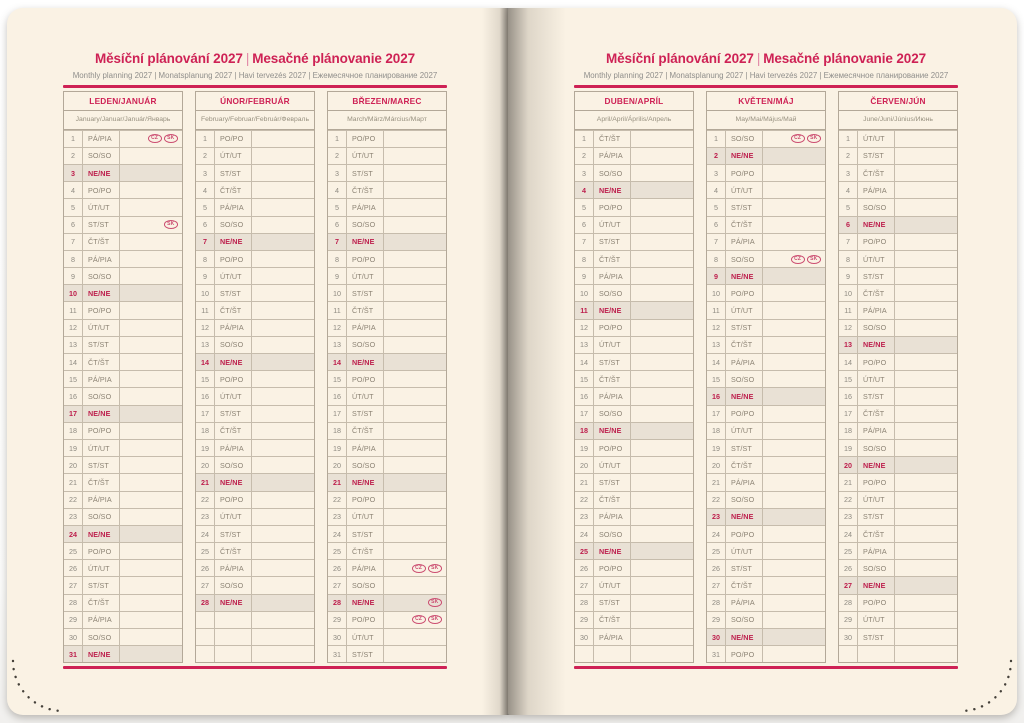  I want to click on day-row: 10 PO/PO, so click(766, 293).